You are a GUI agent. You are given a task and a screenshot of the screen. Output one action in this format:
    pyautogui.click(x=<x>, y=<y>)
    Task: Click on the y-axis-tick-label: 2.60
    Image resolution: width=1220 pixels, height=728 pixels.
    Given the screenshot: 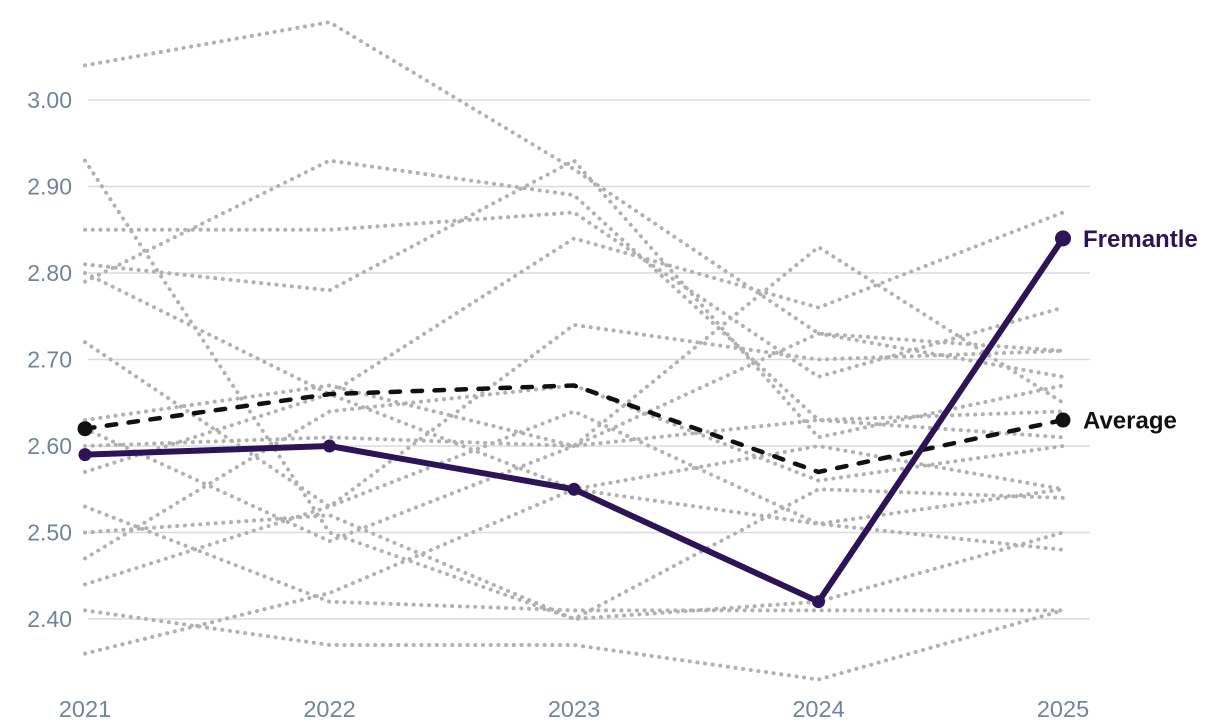 What is the action you would take?
    pyautogui.click(x=49, y=446)
    